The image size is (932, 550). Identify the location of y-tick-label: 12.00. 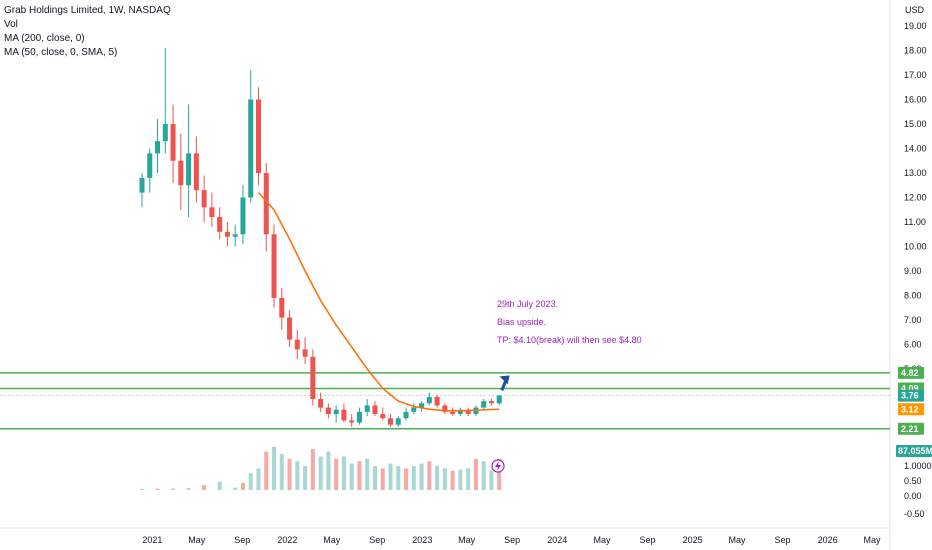
(915, 198).